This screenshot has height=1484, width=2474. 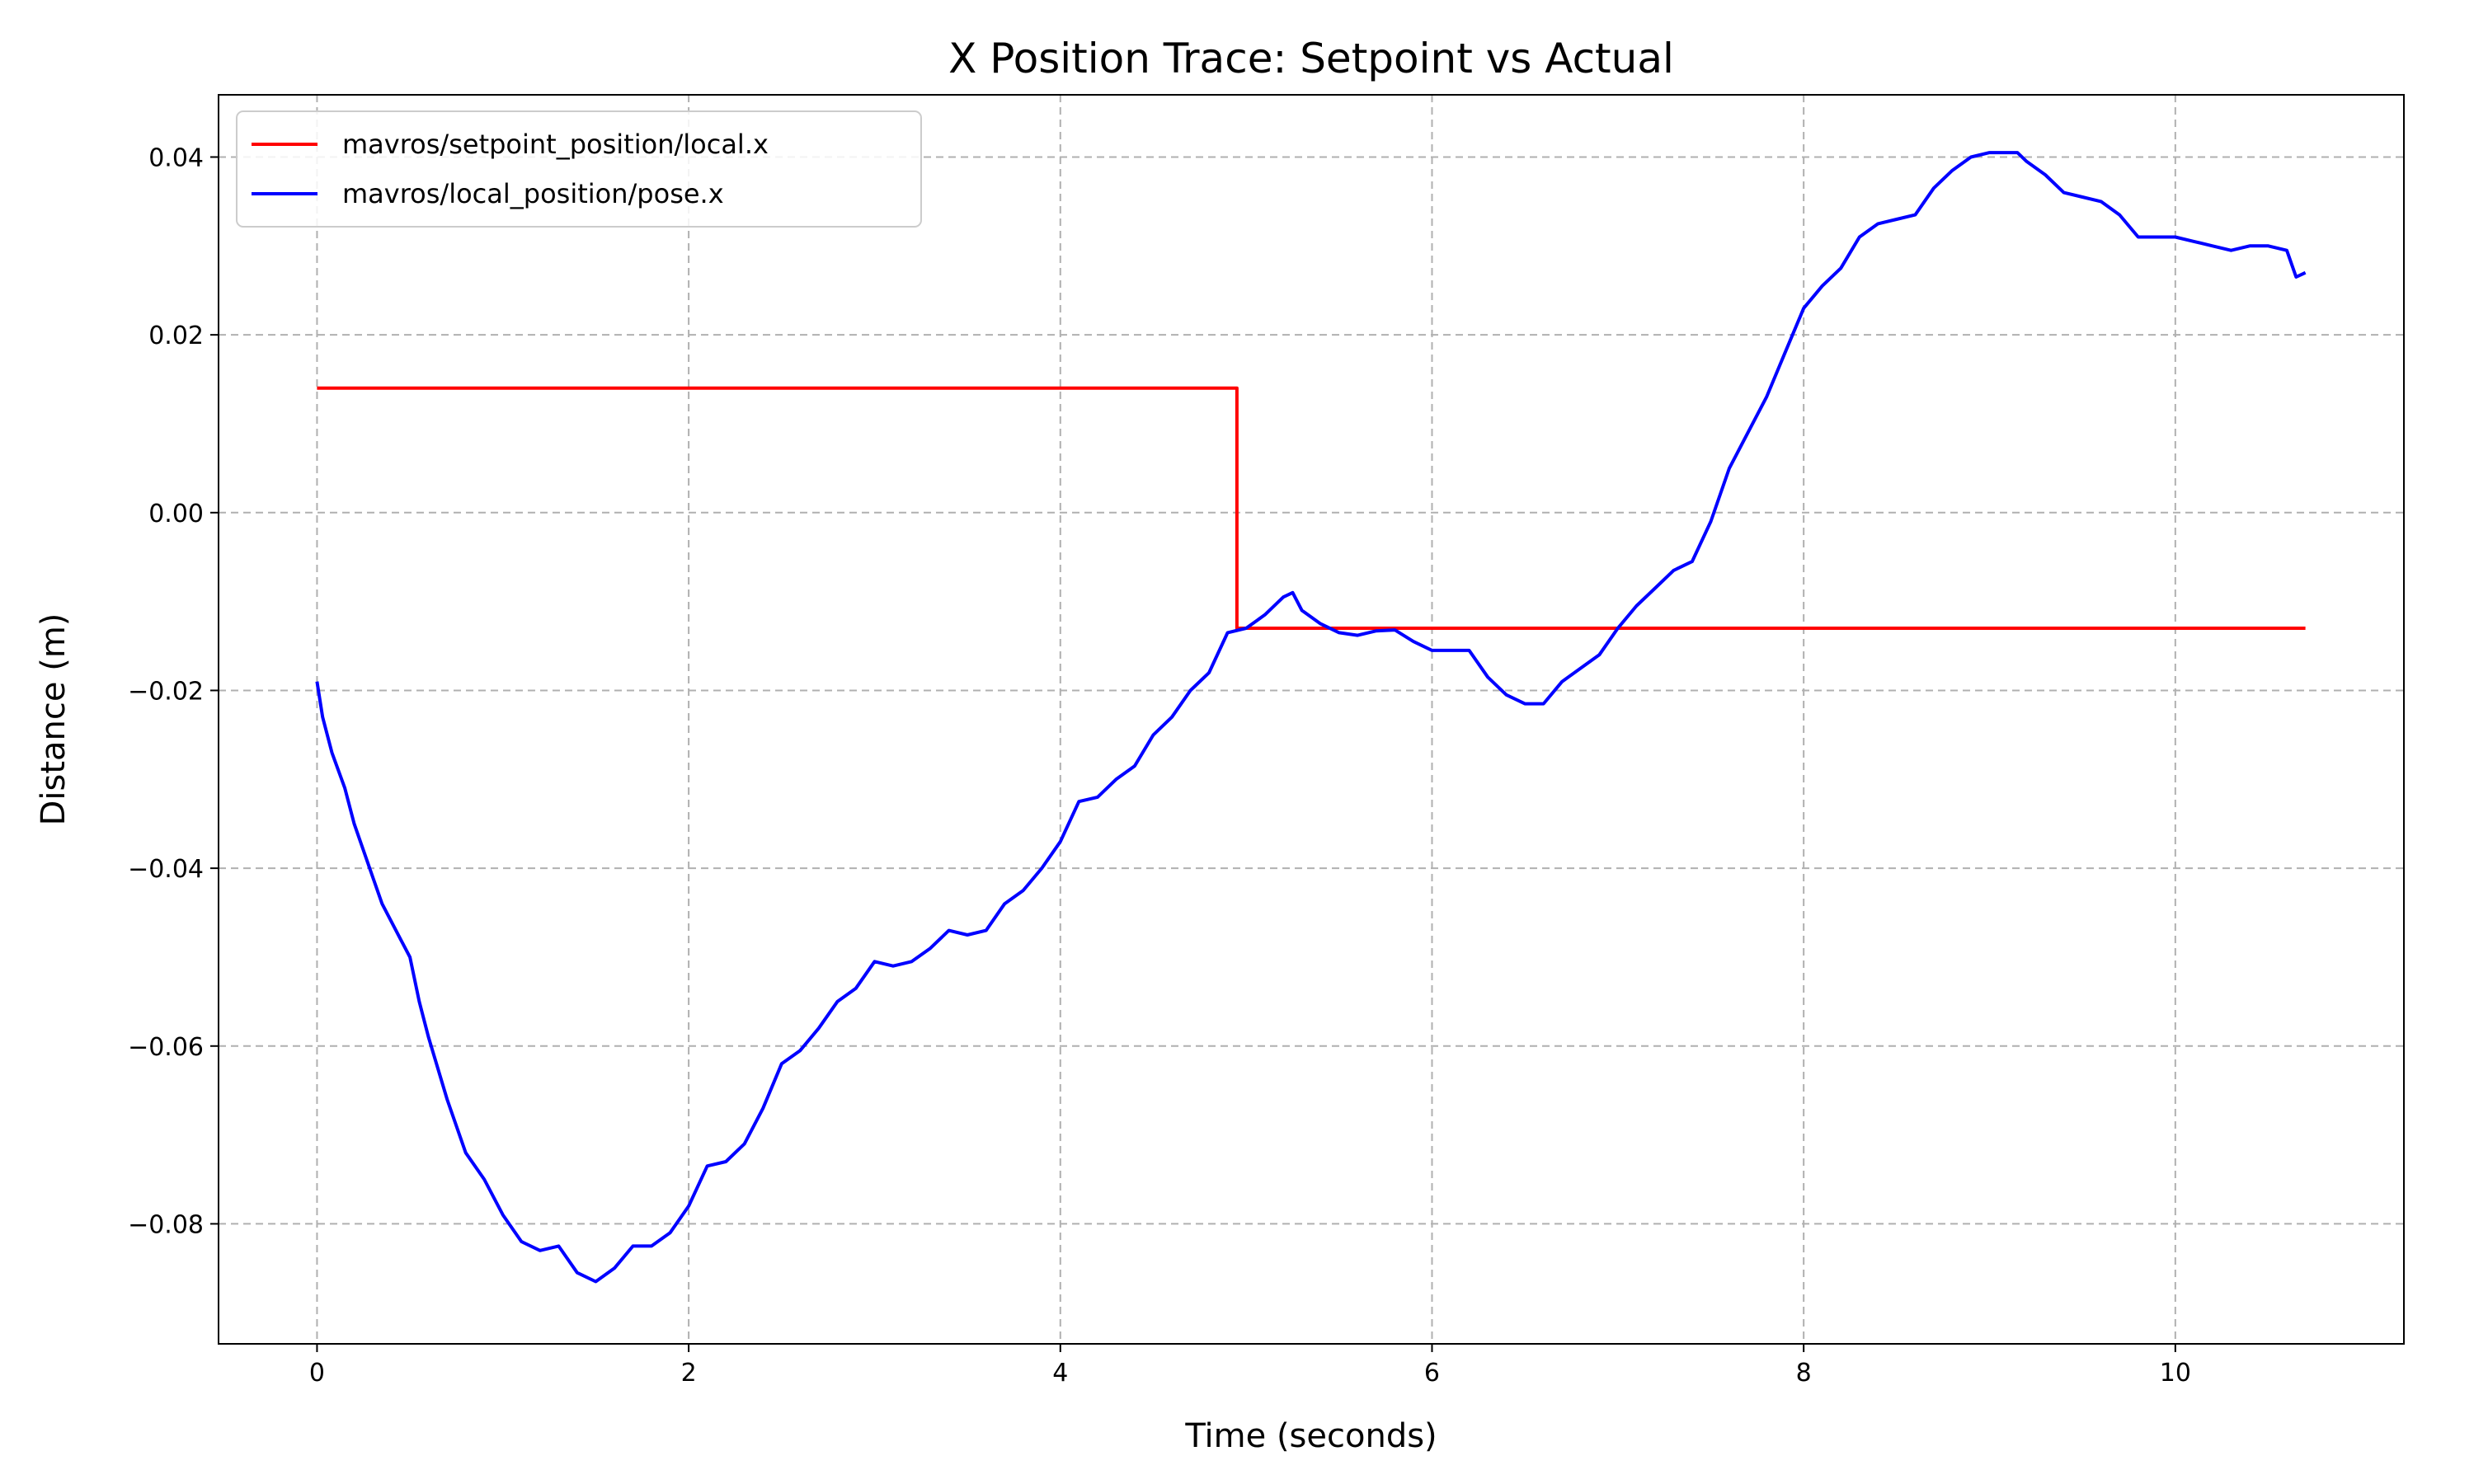 What do you see at coordinates (166, 1047) in the screenshot?
I see `y-tick-label: −0.06` at bounding box center [166, 1047].